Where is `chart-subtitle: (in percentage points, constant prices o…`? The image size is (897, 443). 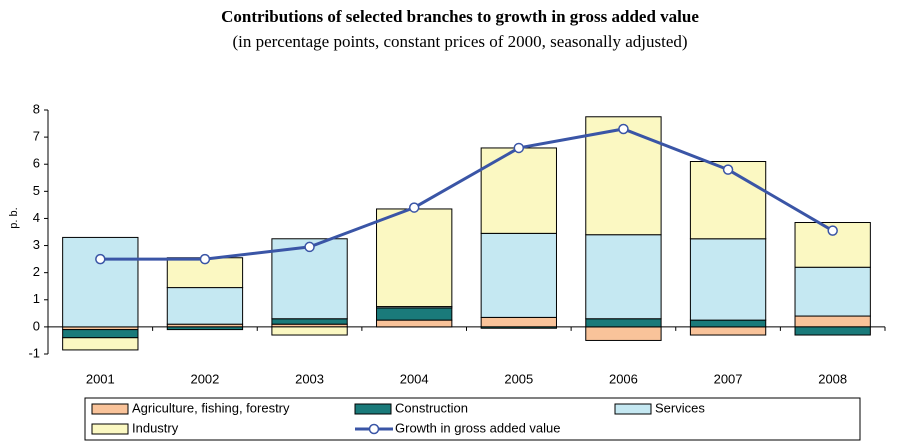 chart-subtitle: (in percentage points, constant prices o… is located at coordinates (459, 41).